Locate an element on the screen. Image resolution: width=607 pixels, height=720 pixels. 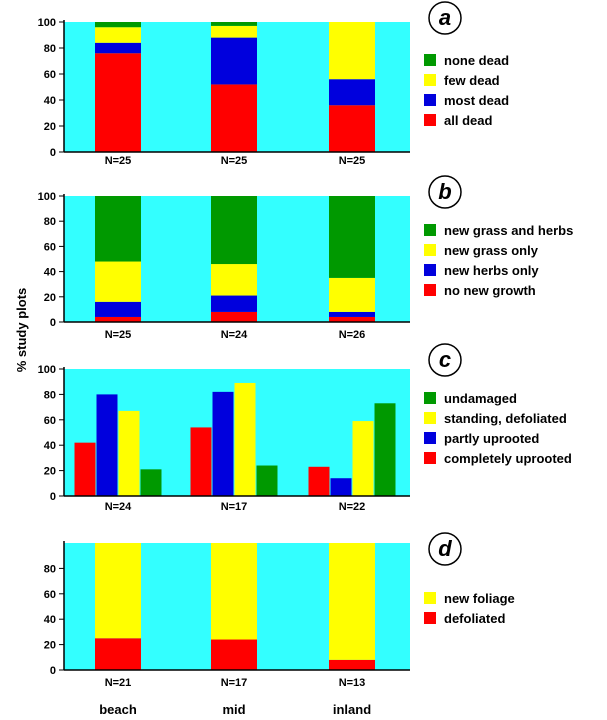
site-label-inland: inland is located at coordinates (352, 709).